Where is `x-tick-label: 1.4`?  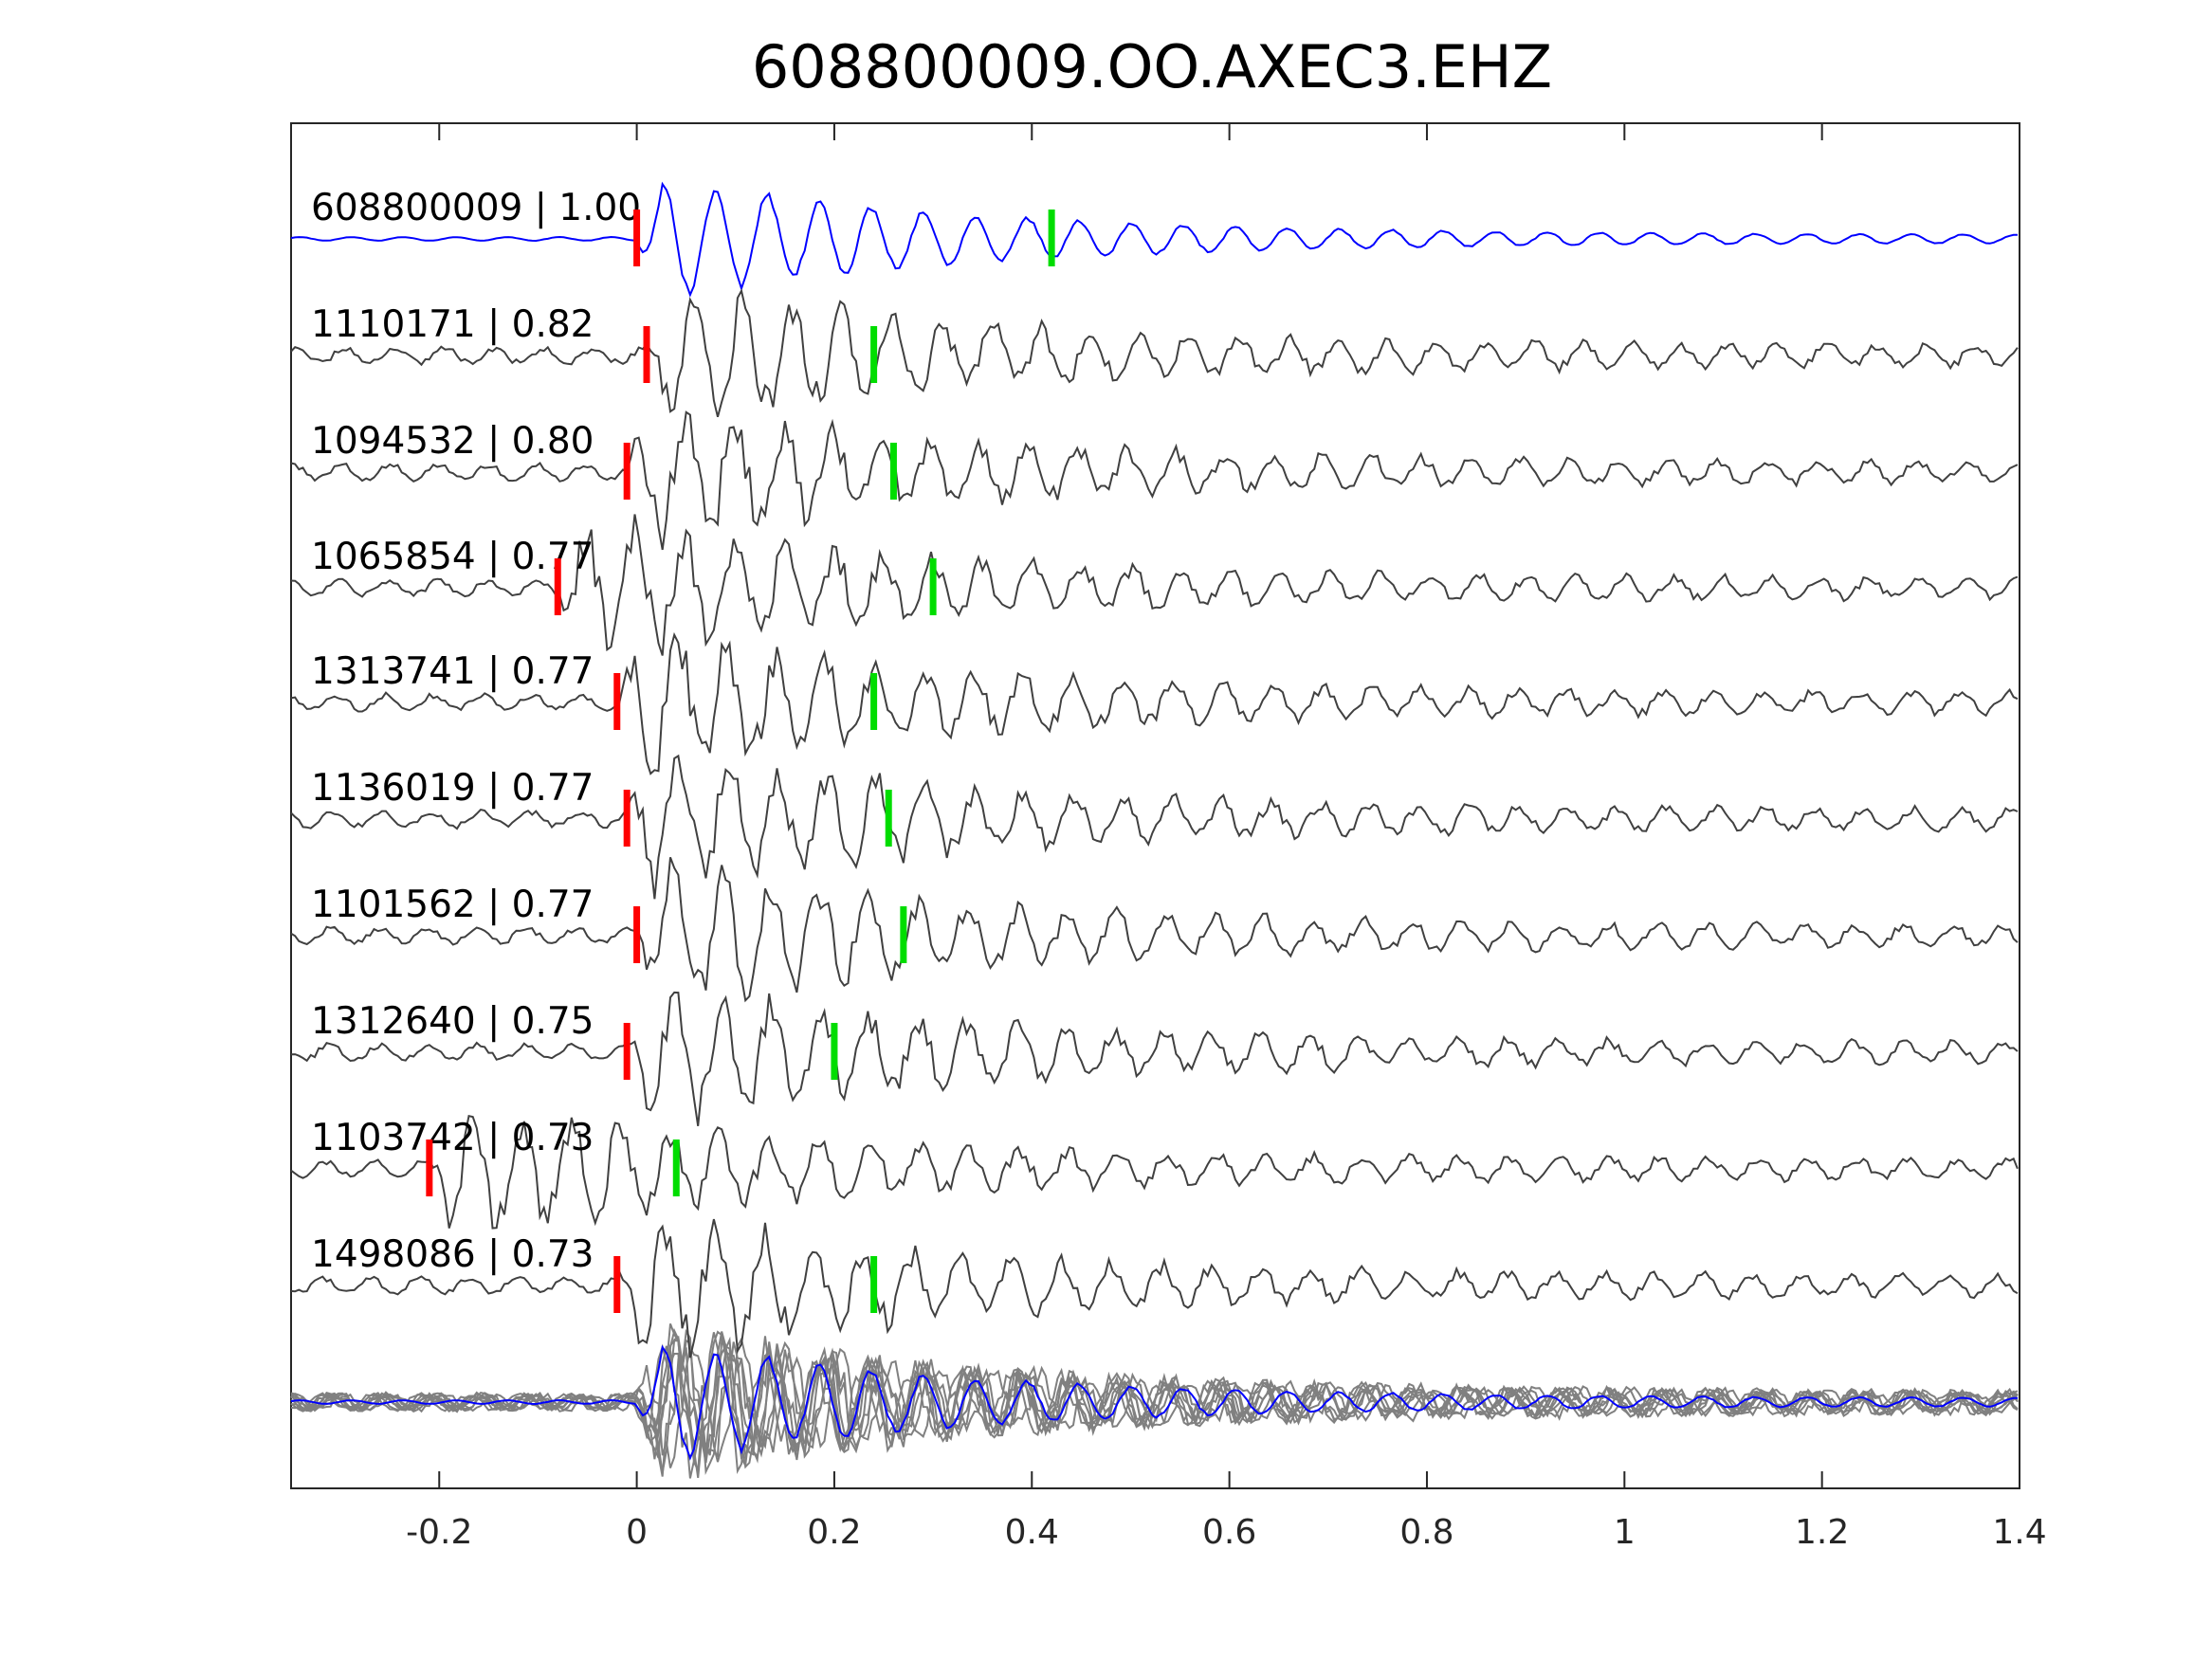
x-tick-label: 1.4 is located at coordinates (2019, 1532).